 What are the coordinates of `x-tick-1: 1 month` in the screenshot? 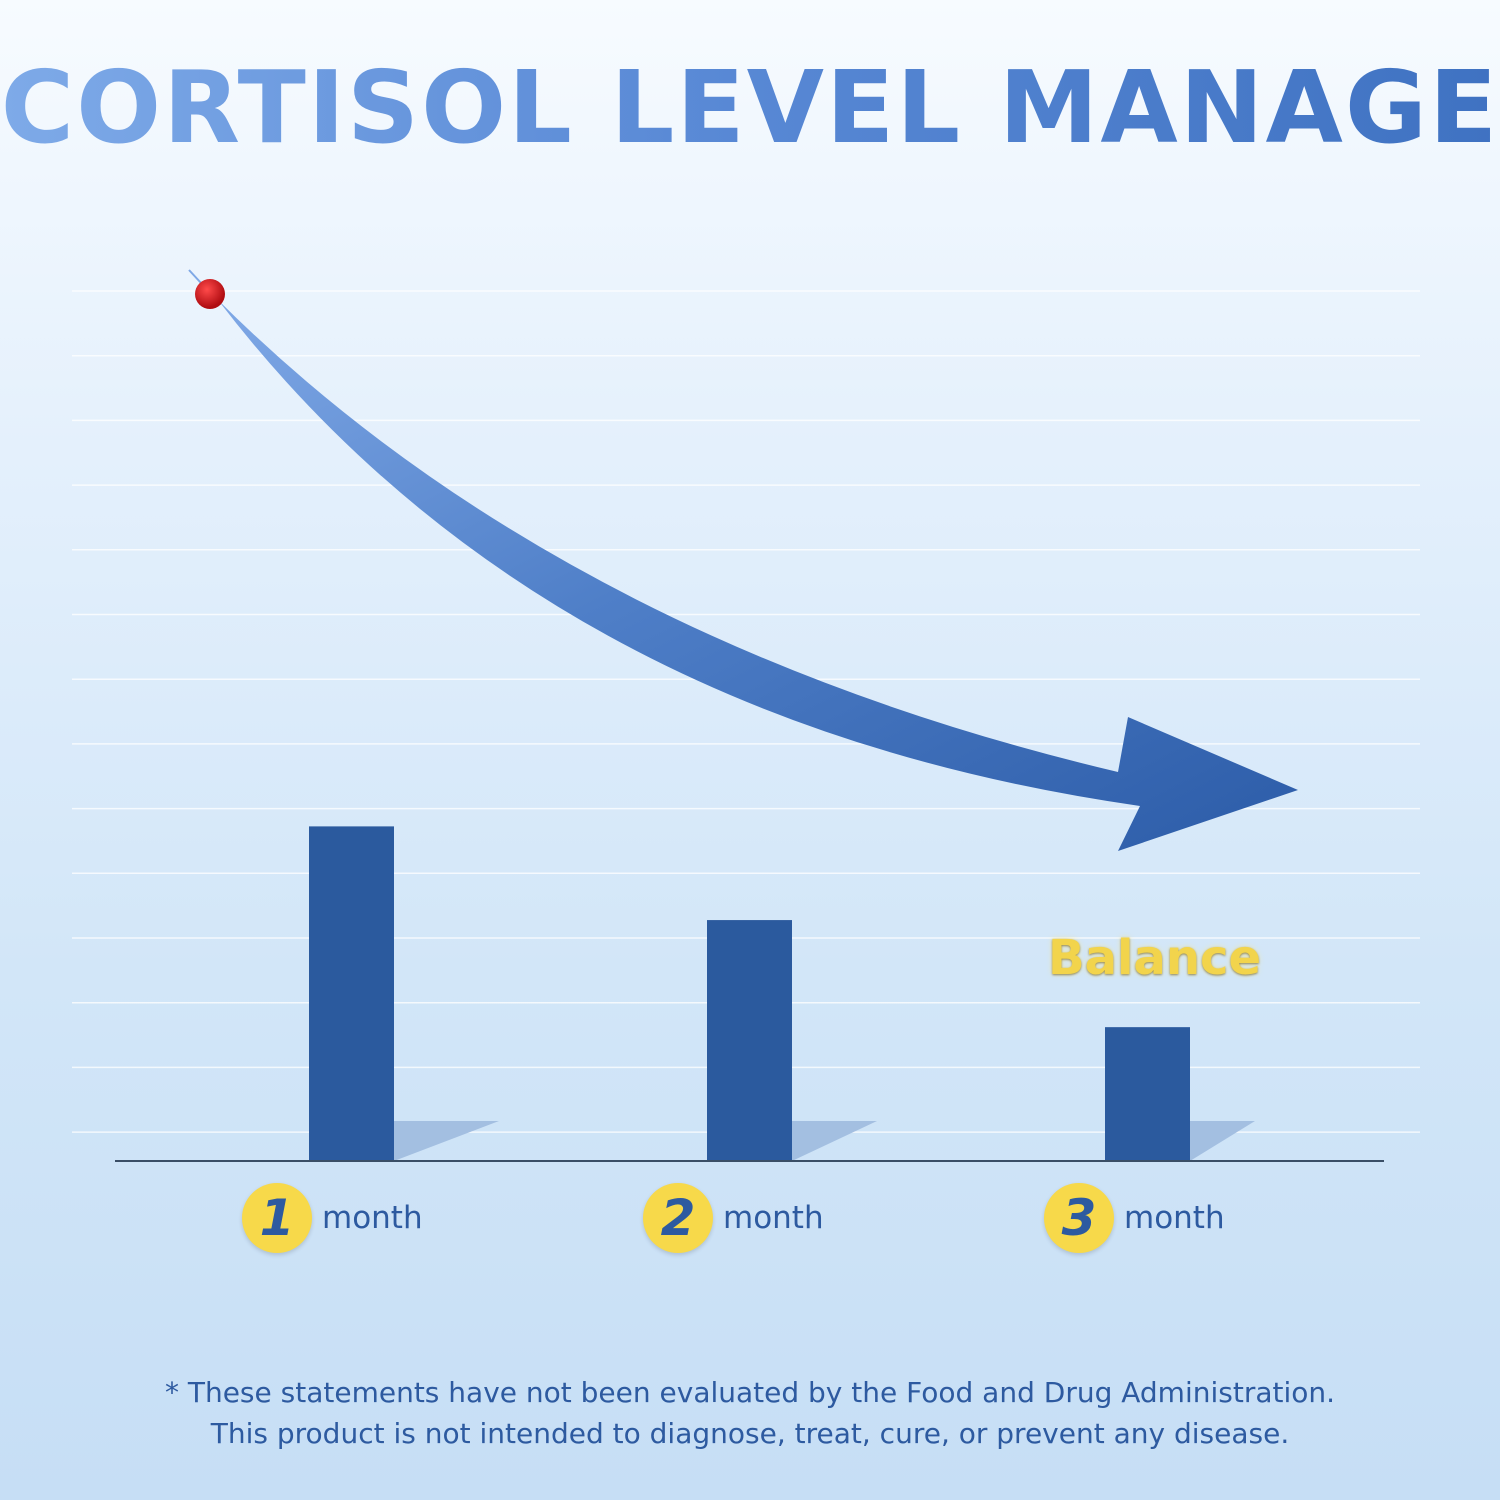 It's located at (332, 1218).